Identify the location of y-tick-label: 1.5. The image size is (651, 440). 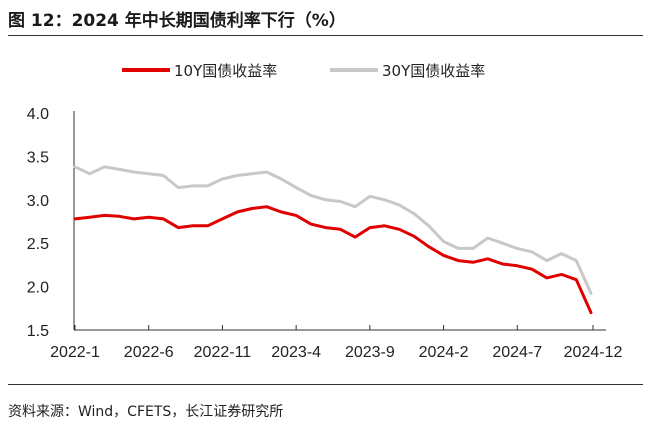
(38, 331).